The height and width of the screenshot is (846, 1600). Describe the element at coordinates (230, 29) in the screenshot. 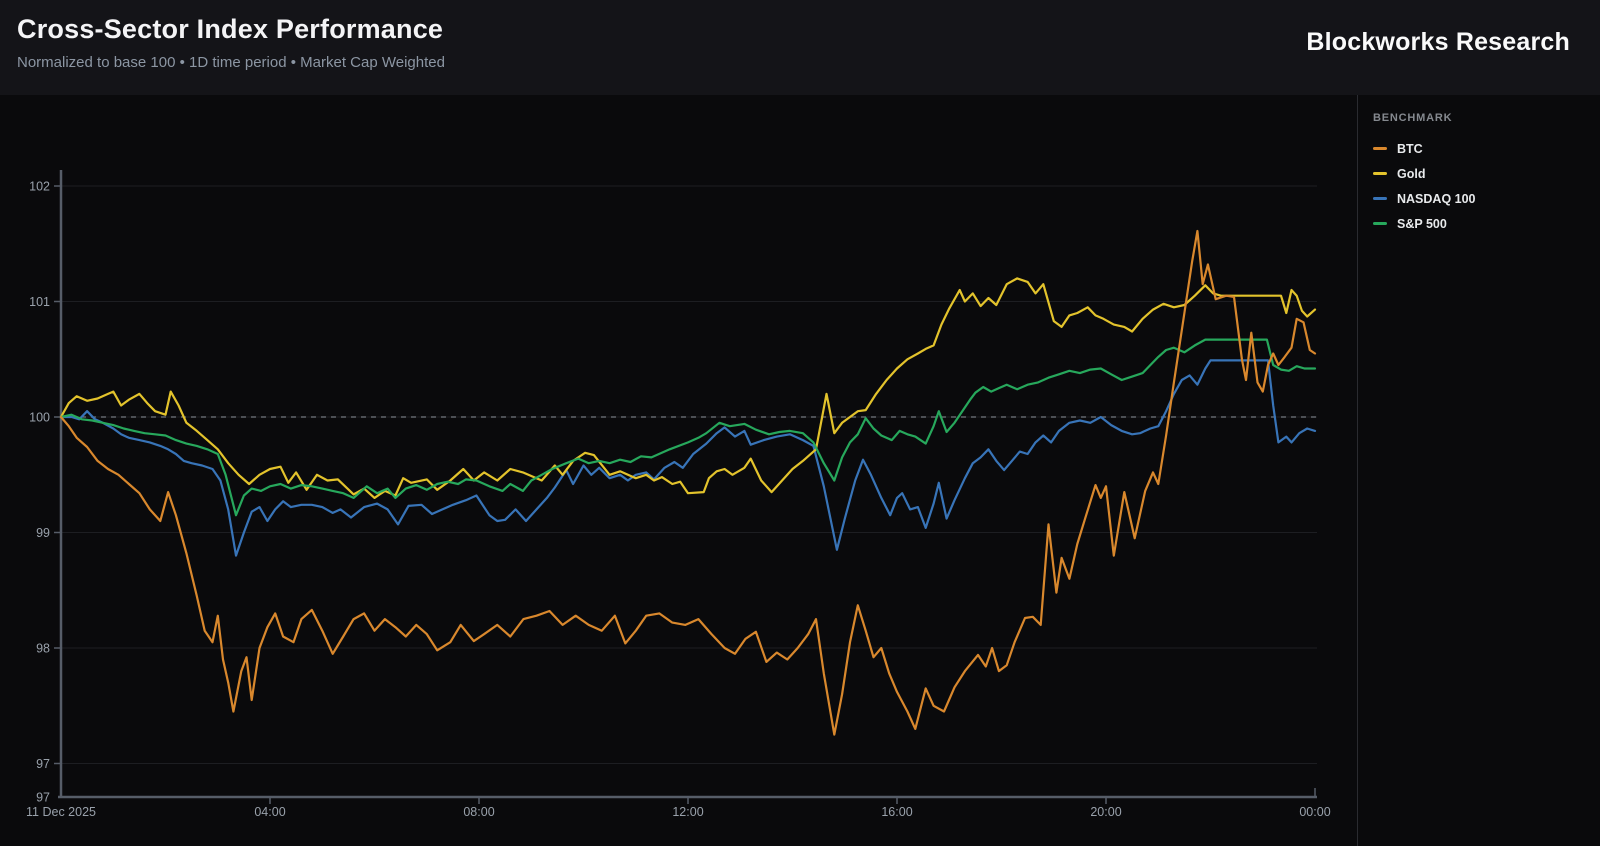

I see `page-title: Cross-Sector Index Performance` at that location.